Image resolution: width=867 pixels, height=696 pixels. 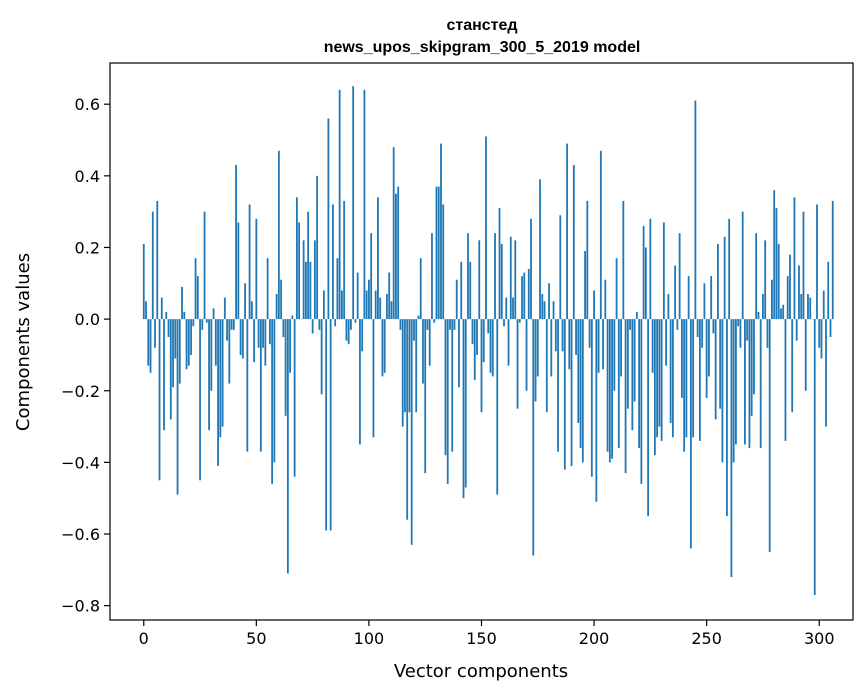 What do you see at coordinates (481, 671) in the screenshot?
I see `x-axis-label: Vector components` at bounding box center [481, 671].